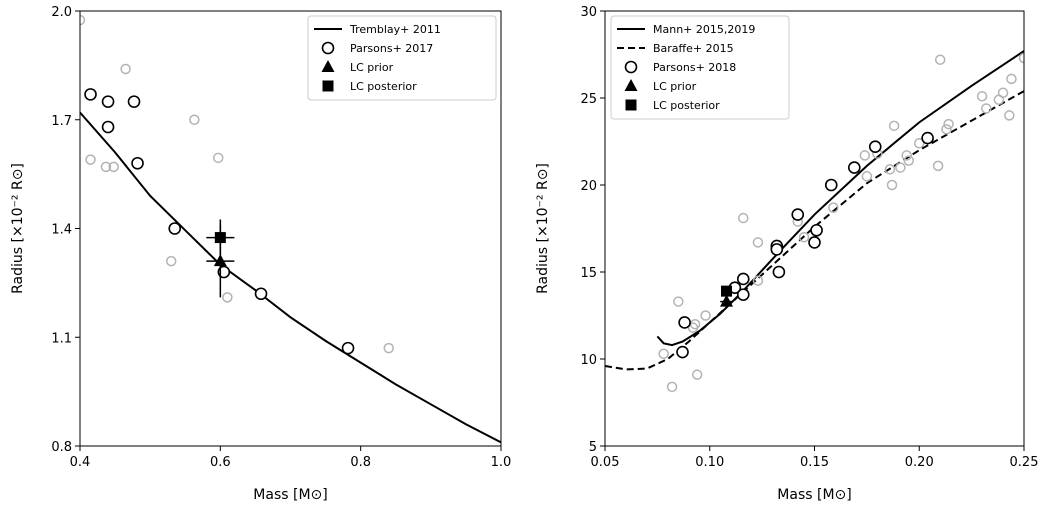  Describe the element at coordinates (360, 462) in the screenshot. I see `x-tick-label: 0.8` at that location.